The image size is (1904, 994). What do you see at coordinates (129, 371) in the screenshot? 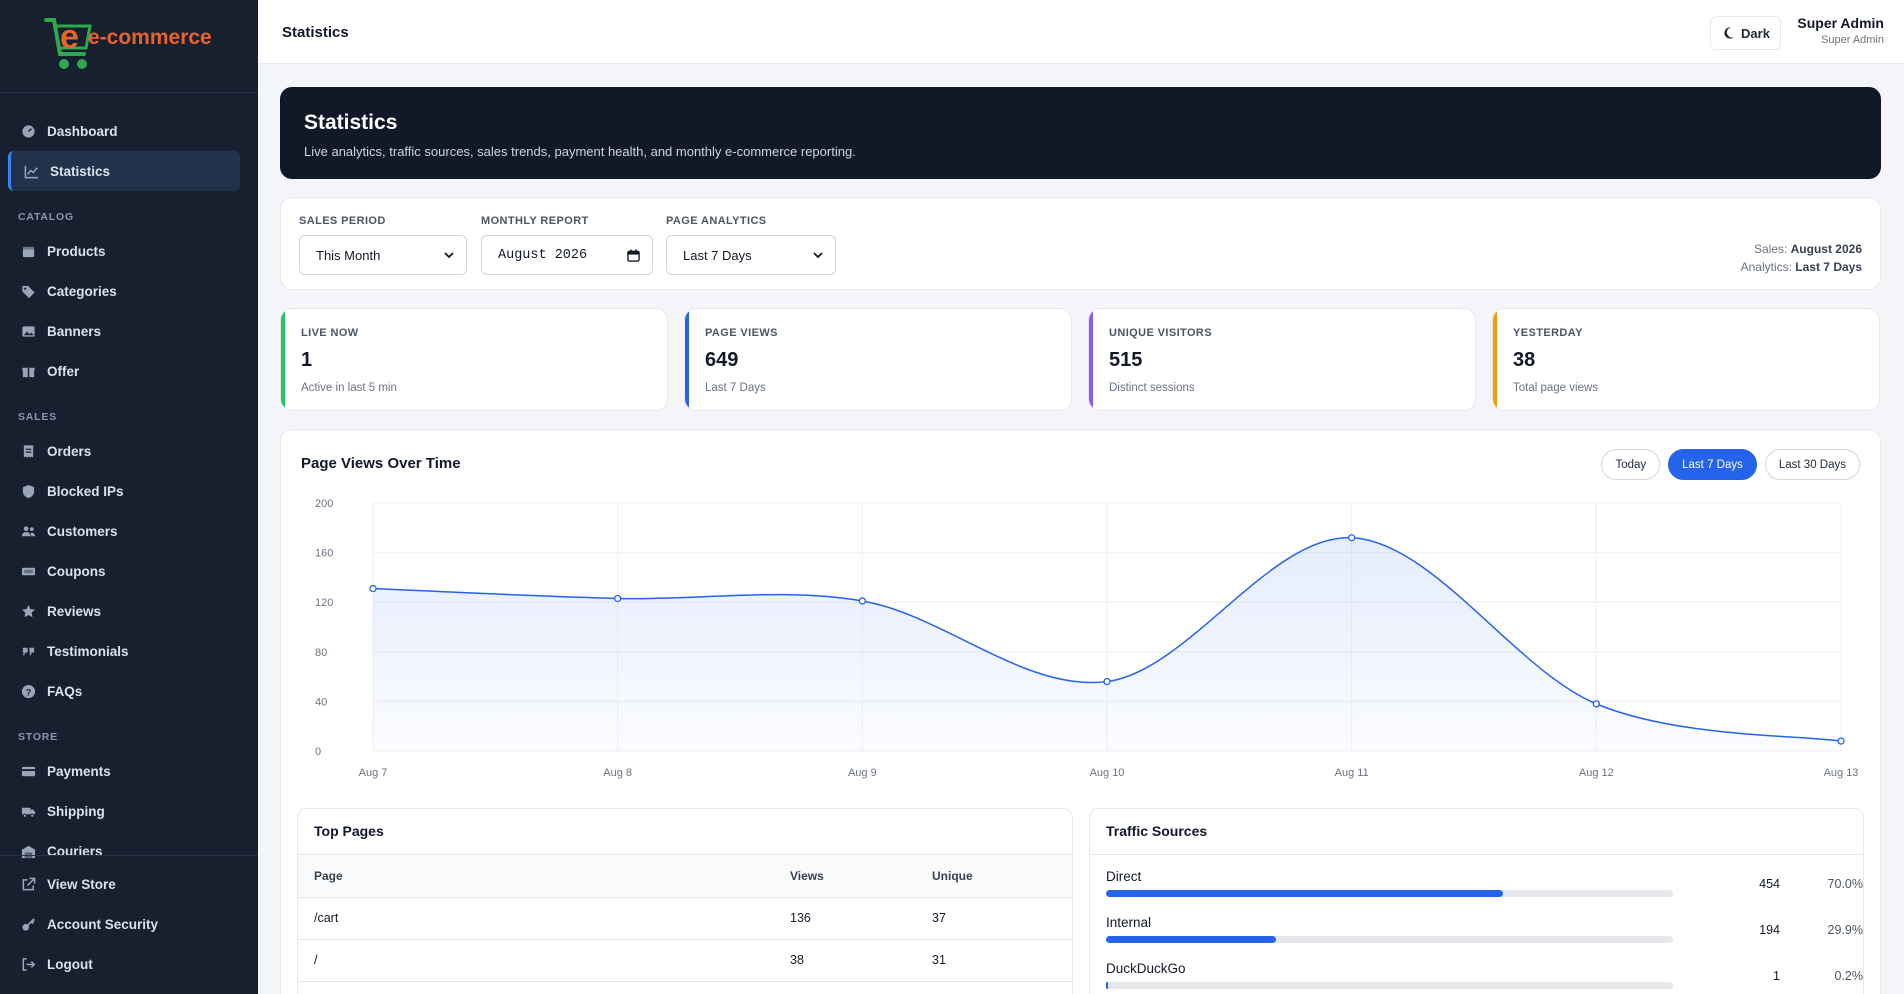
I see `sidebar-item-offer: Offer` at bounding box center [129, 371].